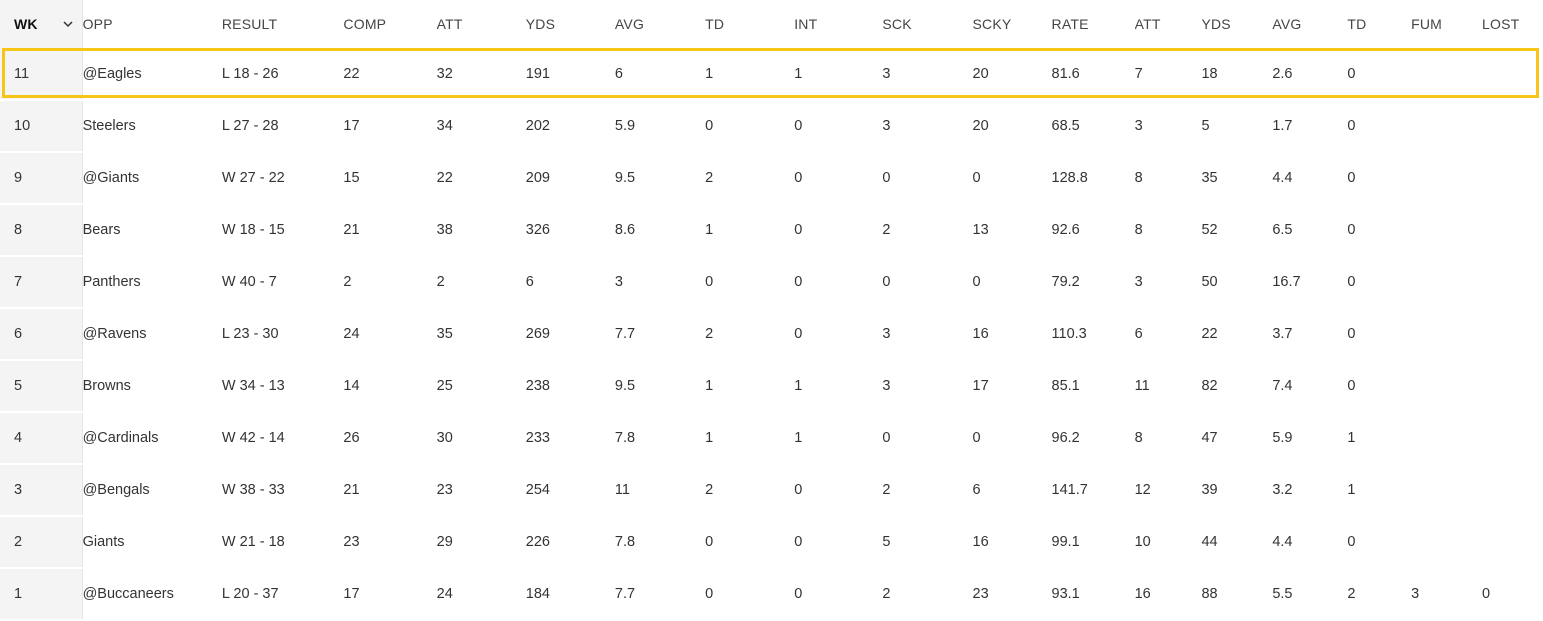 The height and width of the screenshot is (621, 1543). Describe the element at coordinates (1209, 594) in the screenshot. I see `cell-rush-yds: 88` at that location.